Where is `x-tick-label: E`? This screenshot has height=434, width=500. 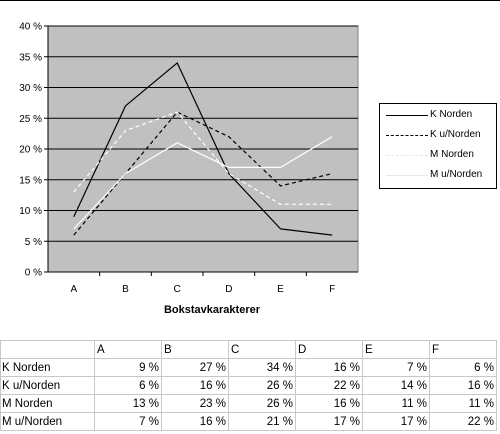 x-tick-label: E is located at coordinates (280, 289).